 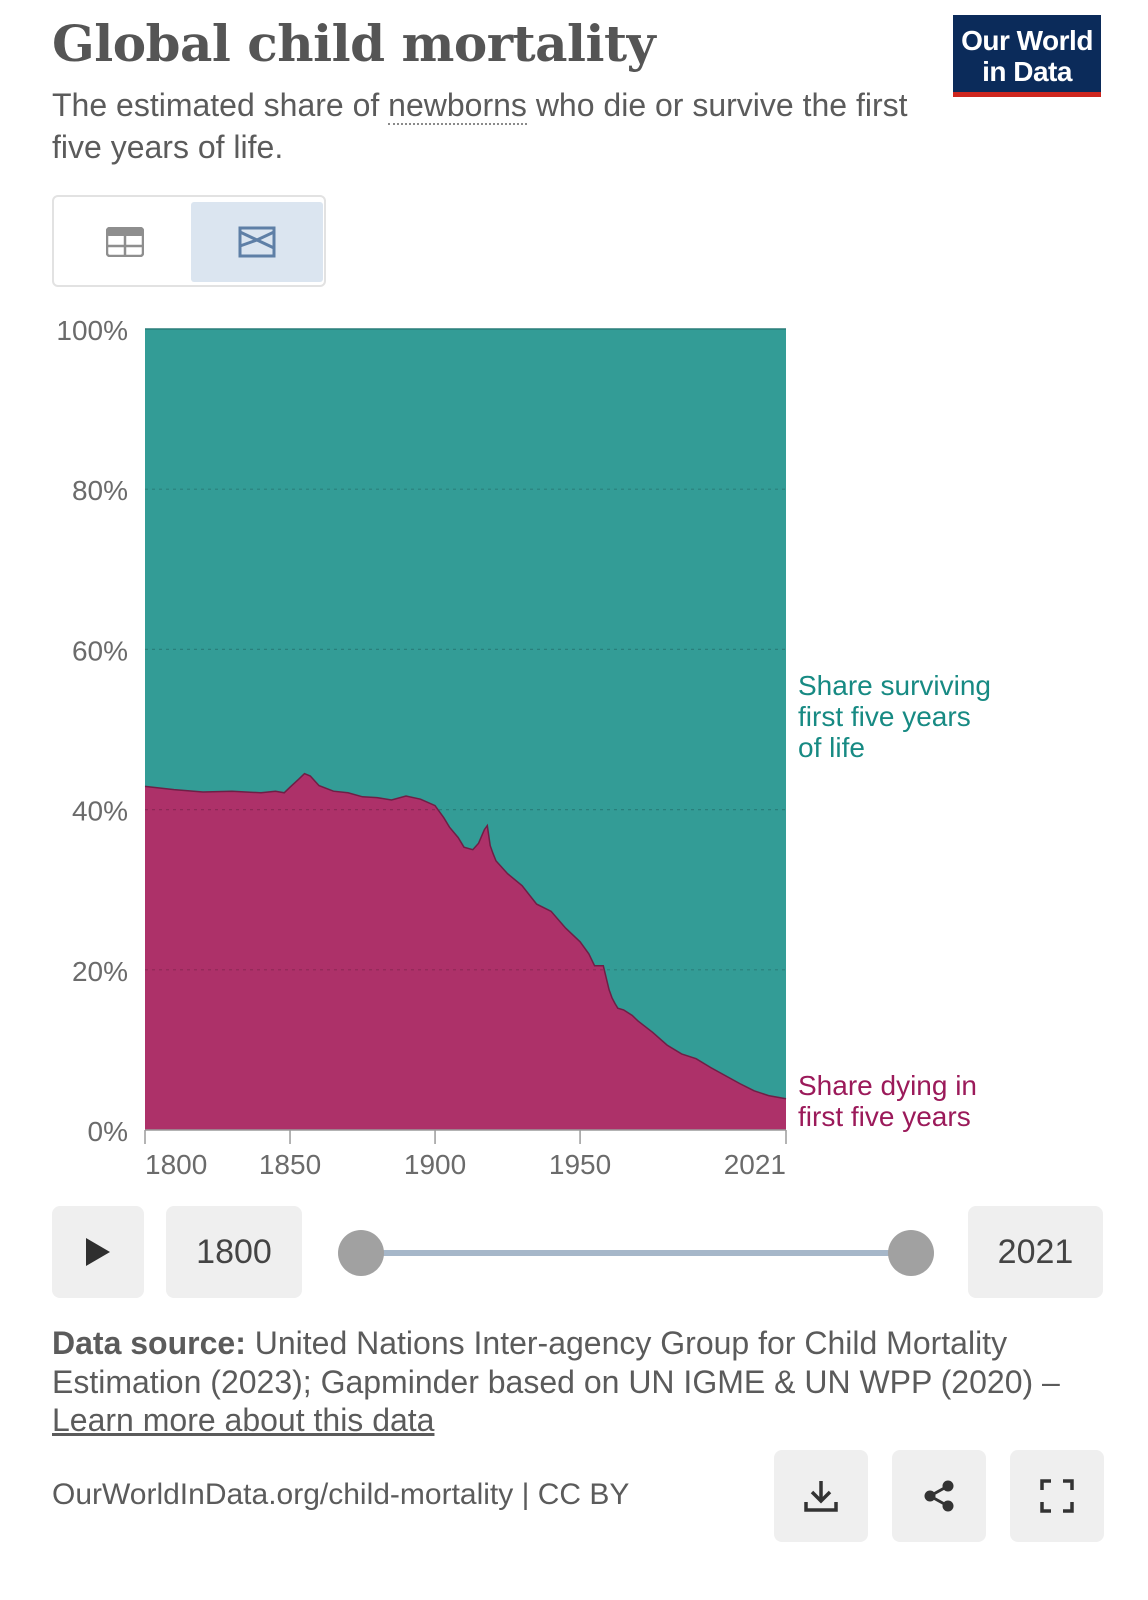 I want to click on share-icon, so click(x=939, y=1496).